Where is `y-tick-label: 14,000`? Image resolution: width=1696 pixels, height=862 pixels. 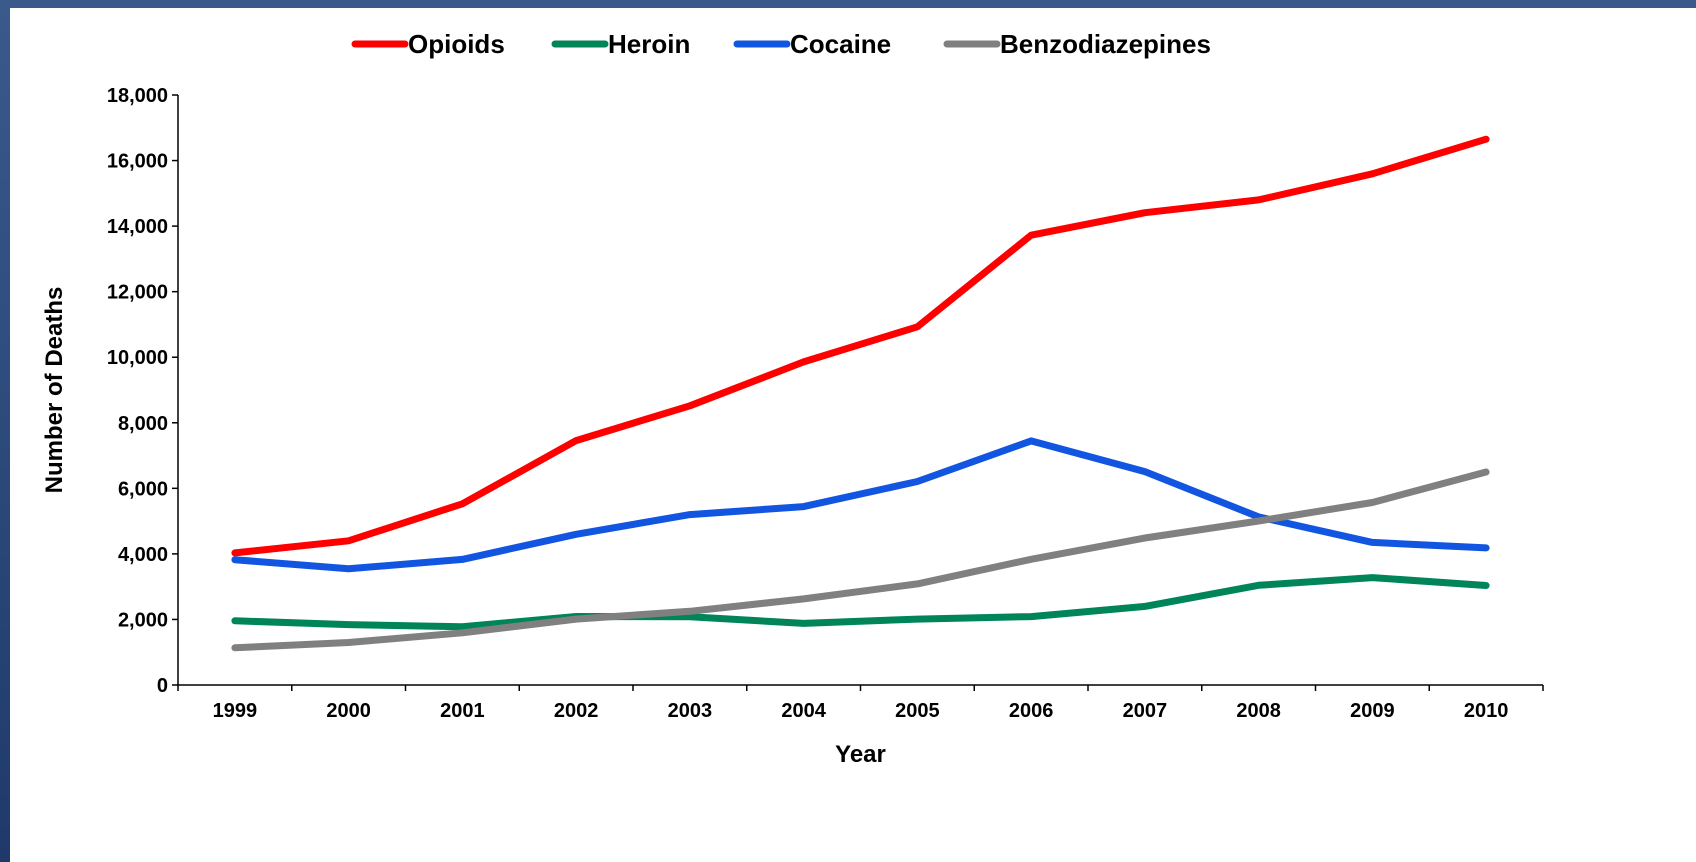 y-tick-label: 14,000 is located at coordinates (137, 227).